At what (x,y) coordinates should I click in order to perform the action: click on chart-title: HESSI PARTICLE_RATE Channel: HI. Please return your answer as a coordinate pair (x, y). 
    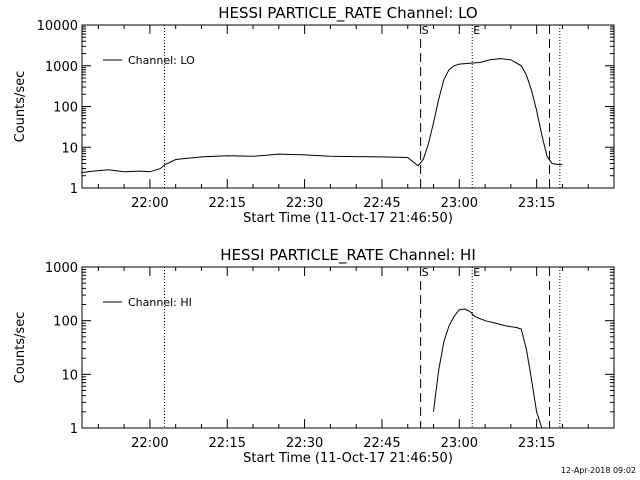
    Looking at the image, I should click on (348, 255).